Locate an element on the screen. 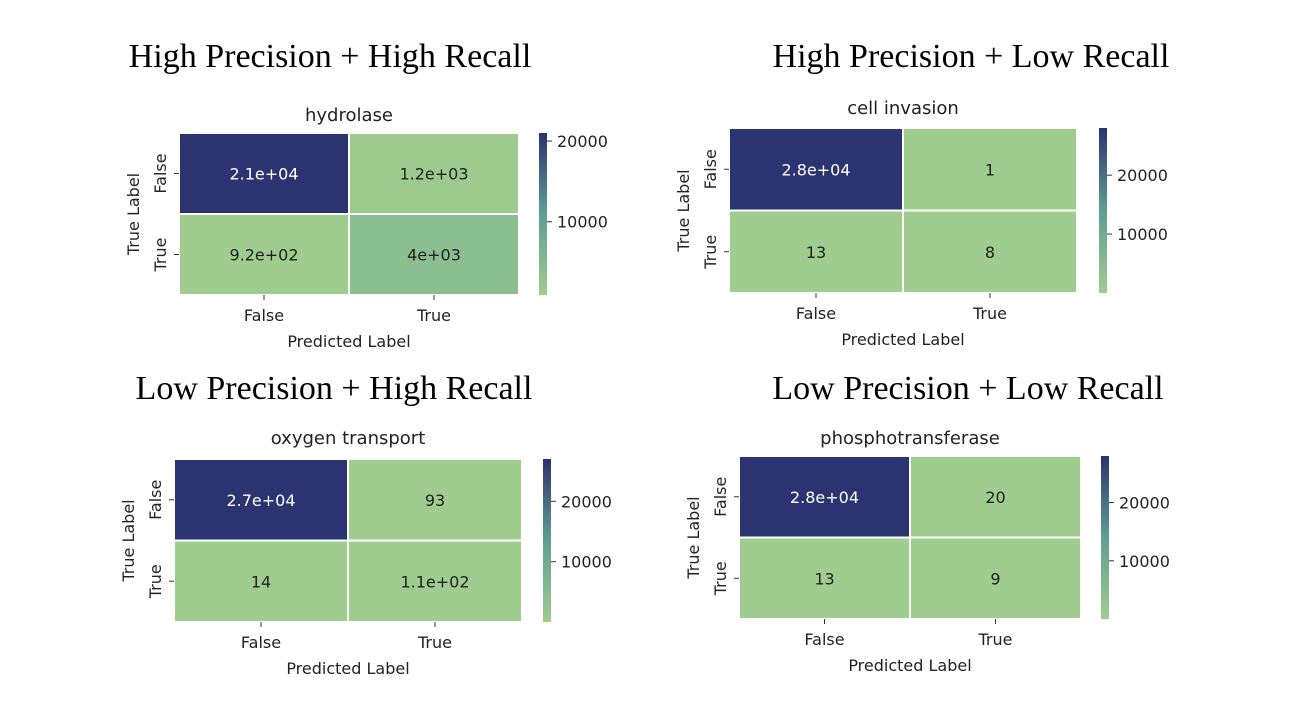  cell-annotation-r1-c0: 9.2e+02 is located at coordinates (263, 255).